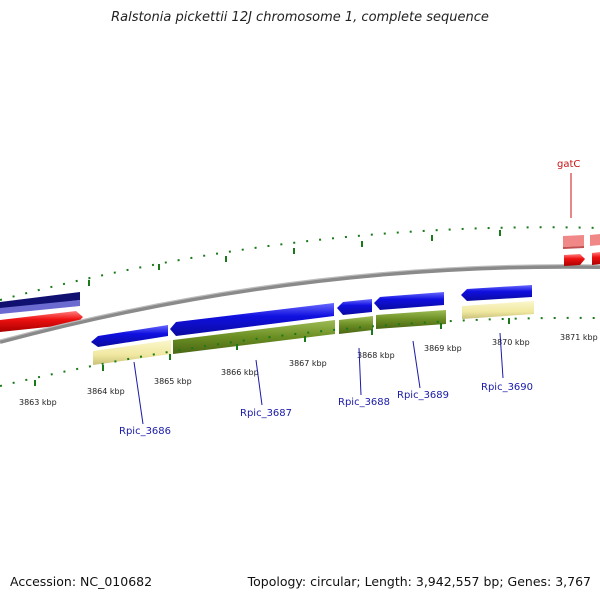  I want to click on gatC-feature, so click(581, 219).